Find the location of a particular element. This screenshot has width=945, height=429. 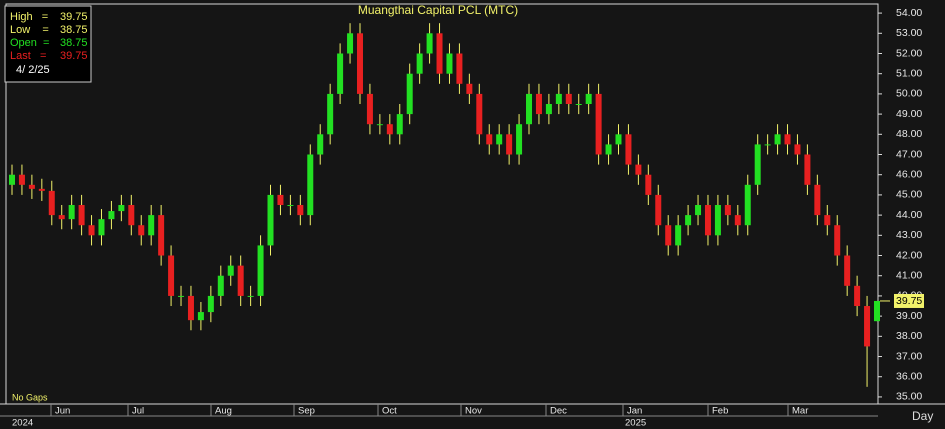

y-tick-label: 52.00 is located at coordinates (909, 53).